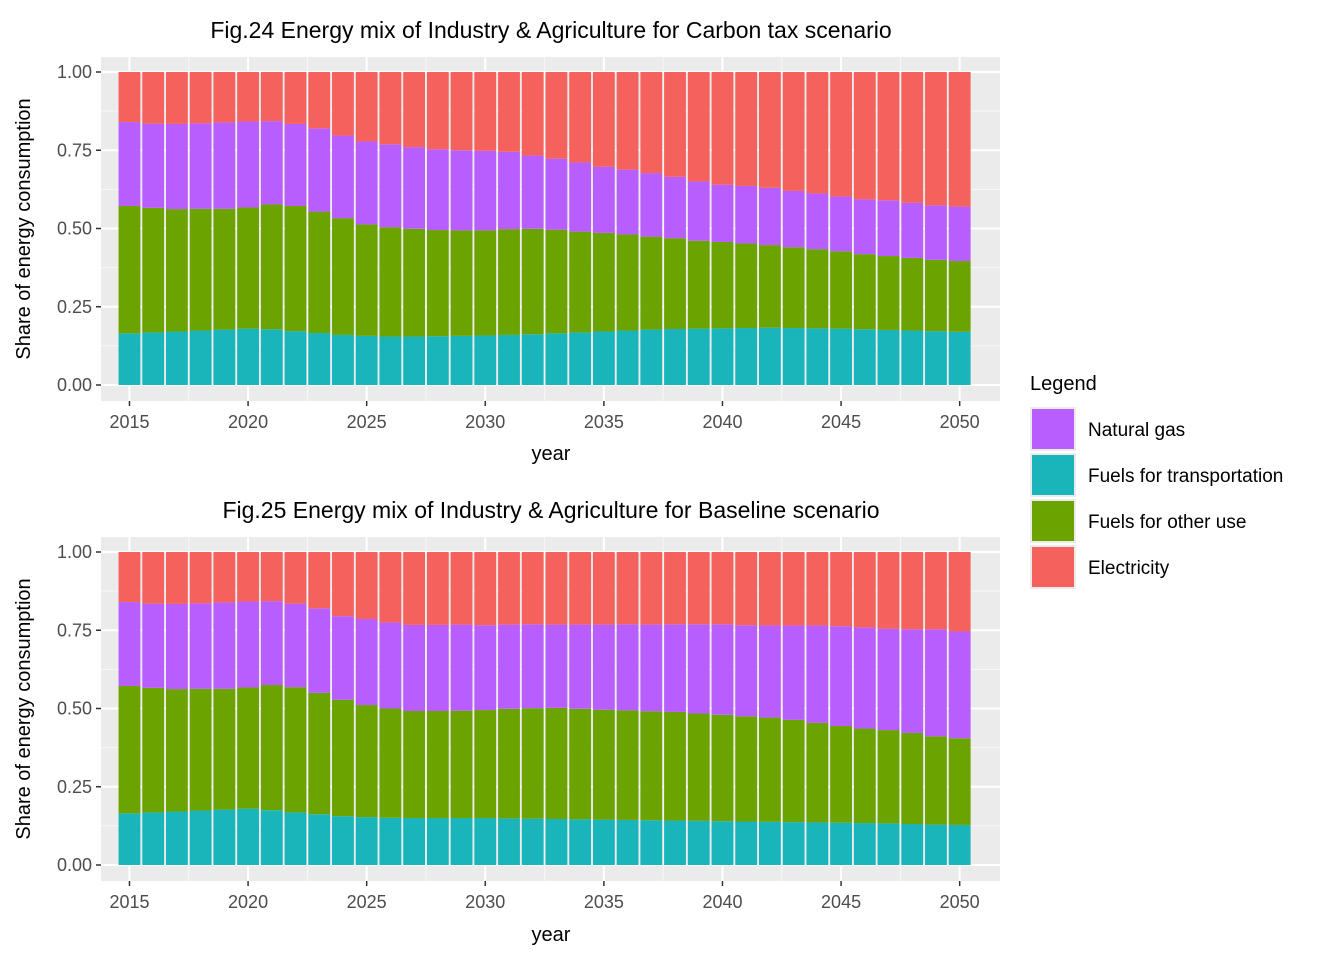 Image resolution: width=1344 pixels, height=965 pixels. What do you see at coordinates (580, 228) in the screenshot?
I see `bar-stack-2034` at bounding box center [580, 228].